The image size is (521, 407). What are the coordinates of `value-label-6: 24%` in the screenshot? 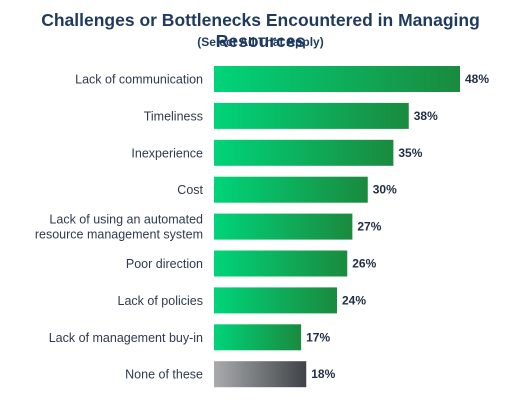 It's located at (354, 300).